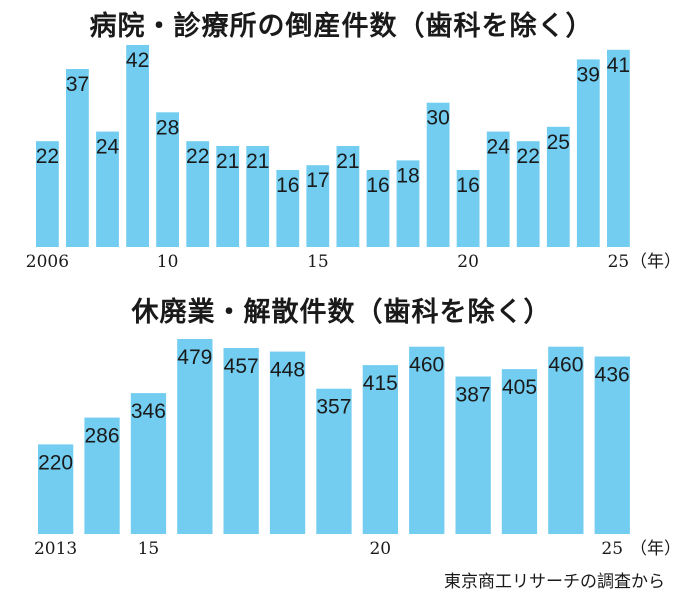  What do you see at coordinates (437, 118) in the screenshot?
I see `chart1-value-label: 30` at bounding box center [437, 118].